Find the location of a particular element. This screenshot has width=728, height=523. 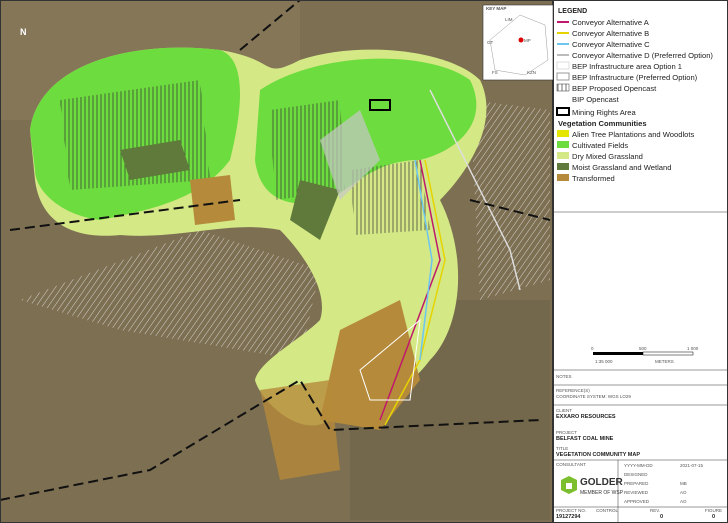

key-map-label: KZN is located at coordinates (531, 72).